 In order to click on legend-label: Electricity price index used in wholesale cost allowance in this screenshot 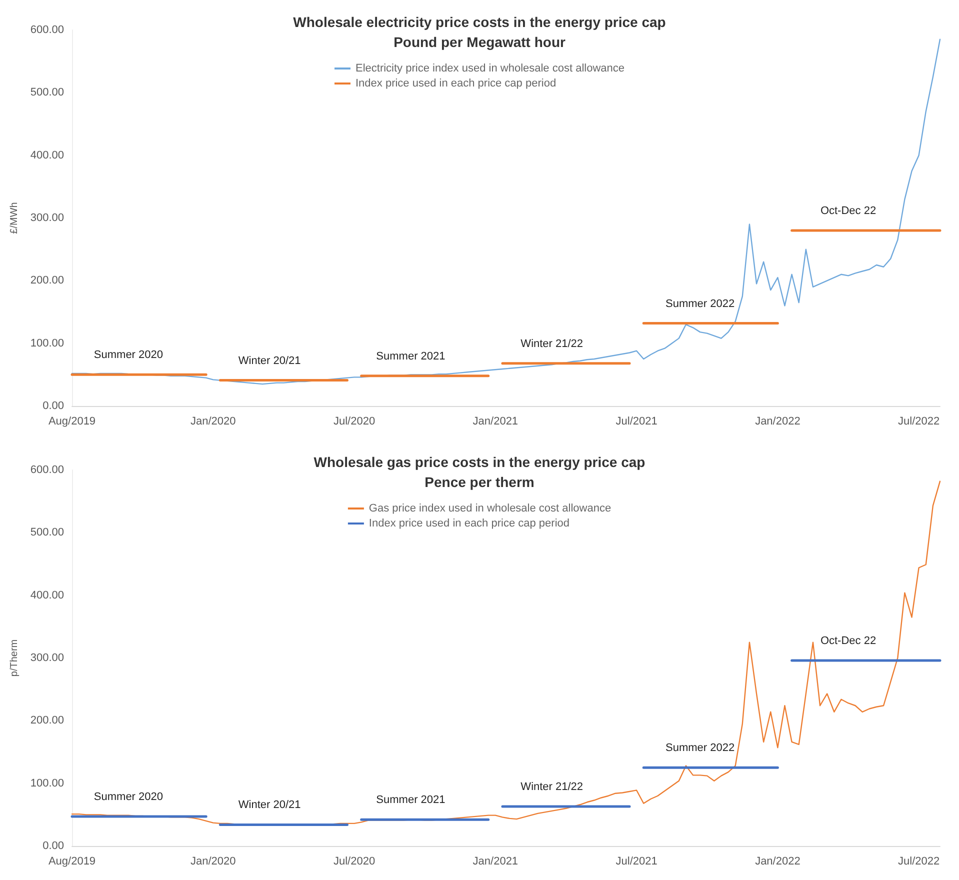, I will do `click(490, 68)`.